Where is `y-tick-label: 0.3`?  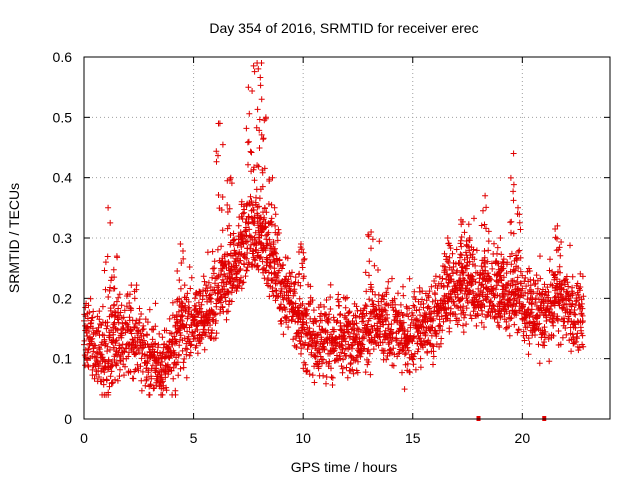
y-tick-label: 0.3 is located at coordinates (63, 238).